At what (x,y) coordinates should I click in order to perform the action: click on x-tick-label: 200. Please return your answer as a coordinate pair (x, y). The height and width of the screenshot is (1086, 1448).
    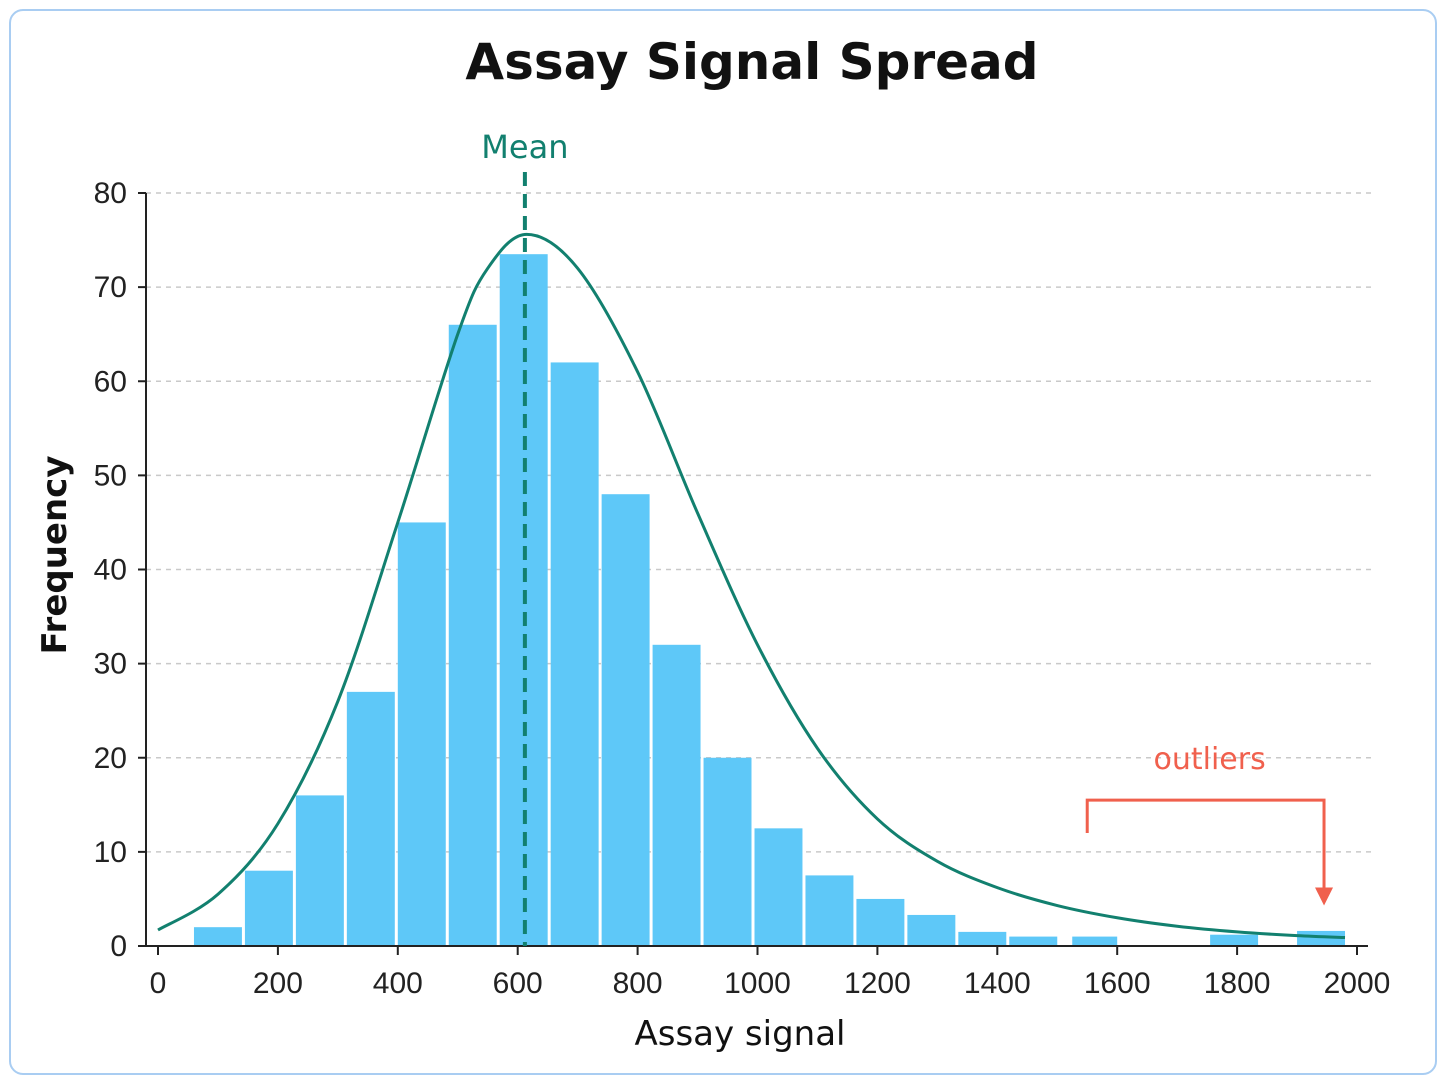
    Looking at the image, I should click on (278, 983).